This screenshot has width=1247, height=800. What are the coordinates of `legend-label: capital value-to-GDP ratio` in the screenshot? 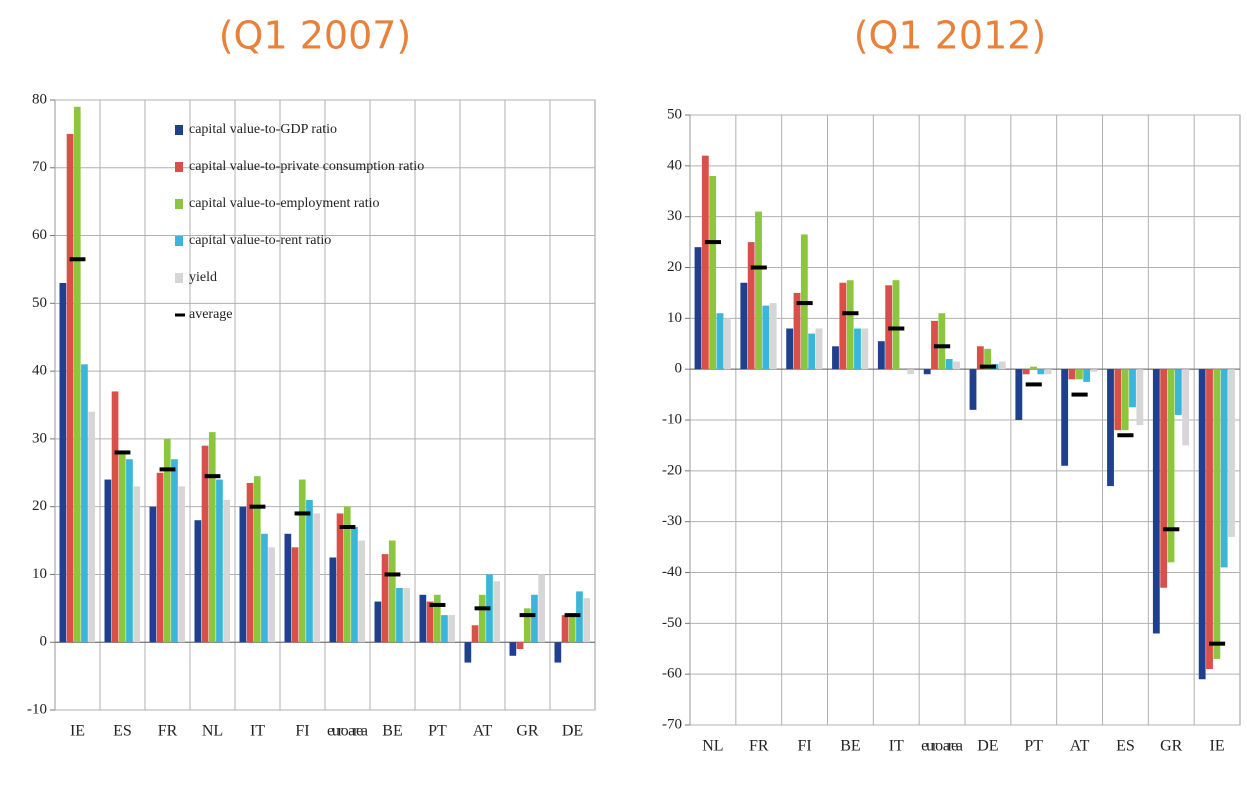 It's located at (263, 129).